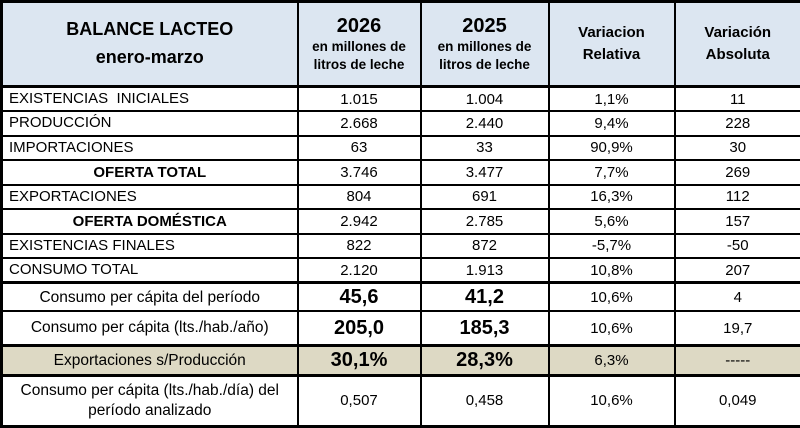 Image resolution: width=800 pixels, height=428 pixels. I want to click on table-row-oferta-domestica: OFERTA DOMÉSTICA 2.942 2.785 5,6% 157, so click(400, 221).